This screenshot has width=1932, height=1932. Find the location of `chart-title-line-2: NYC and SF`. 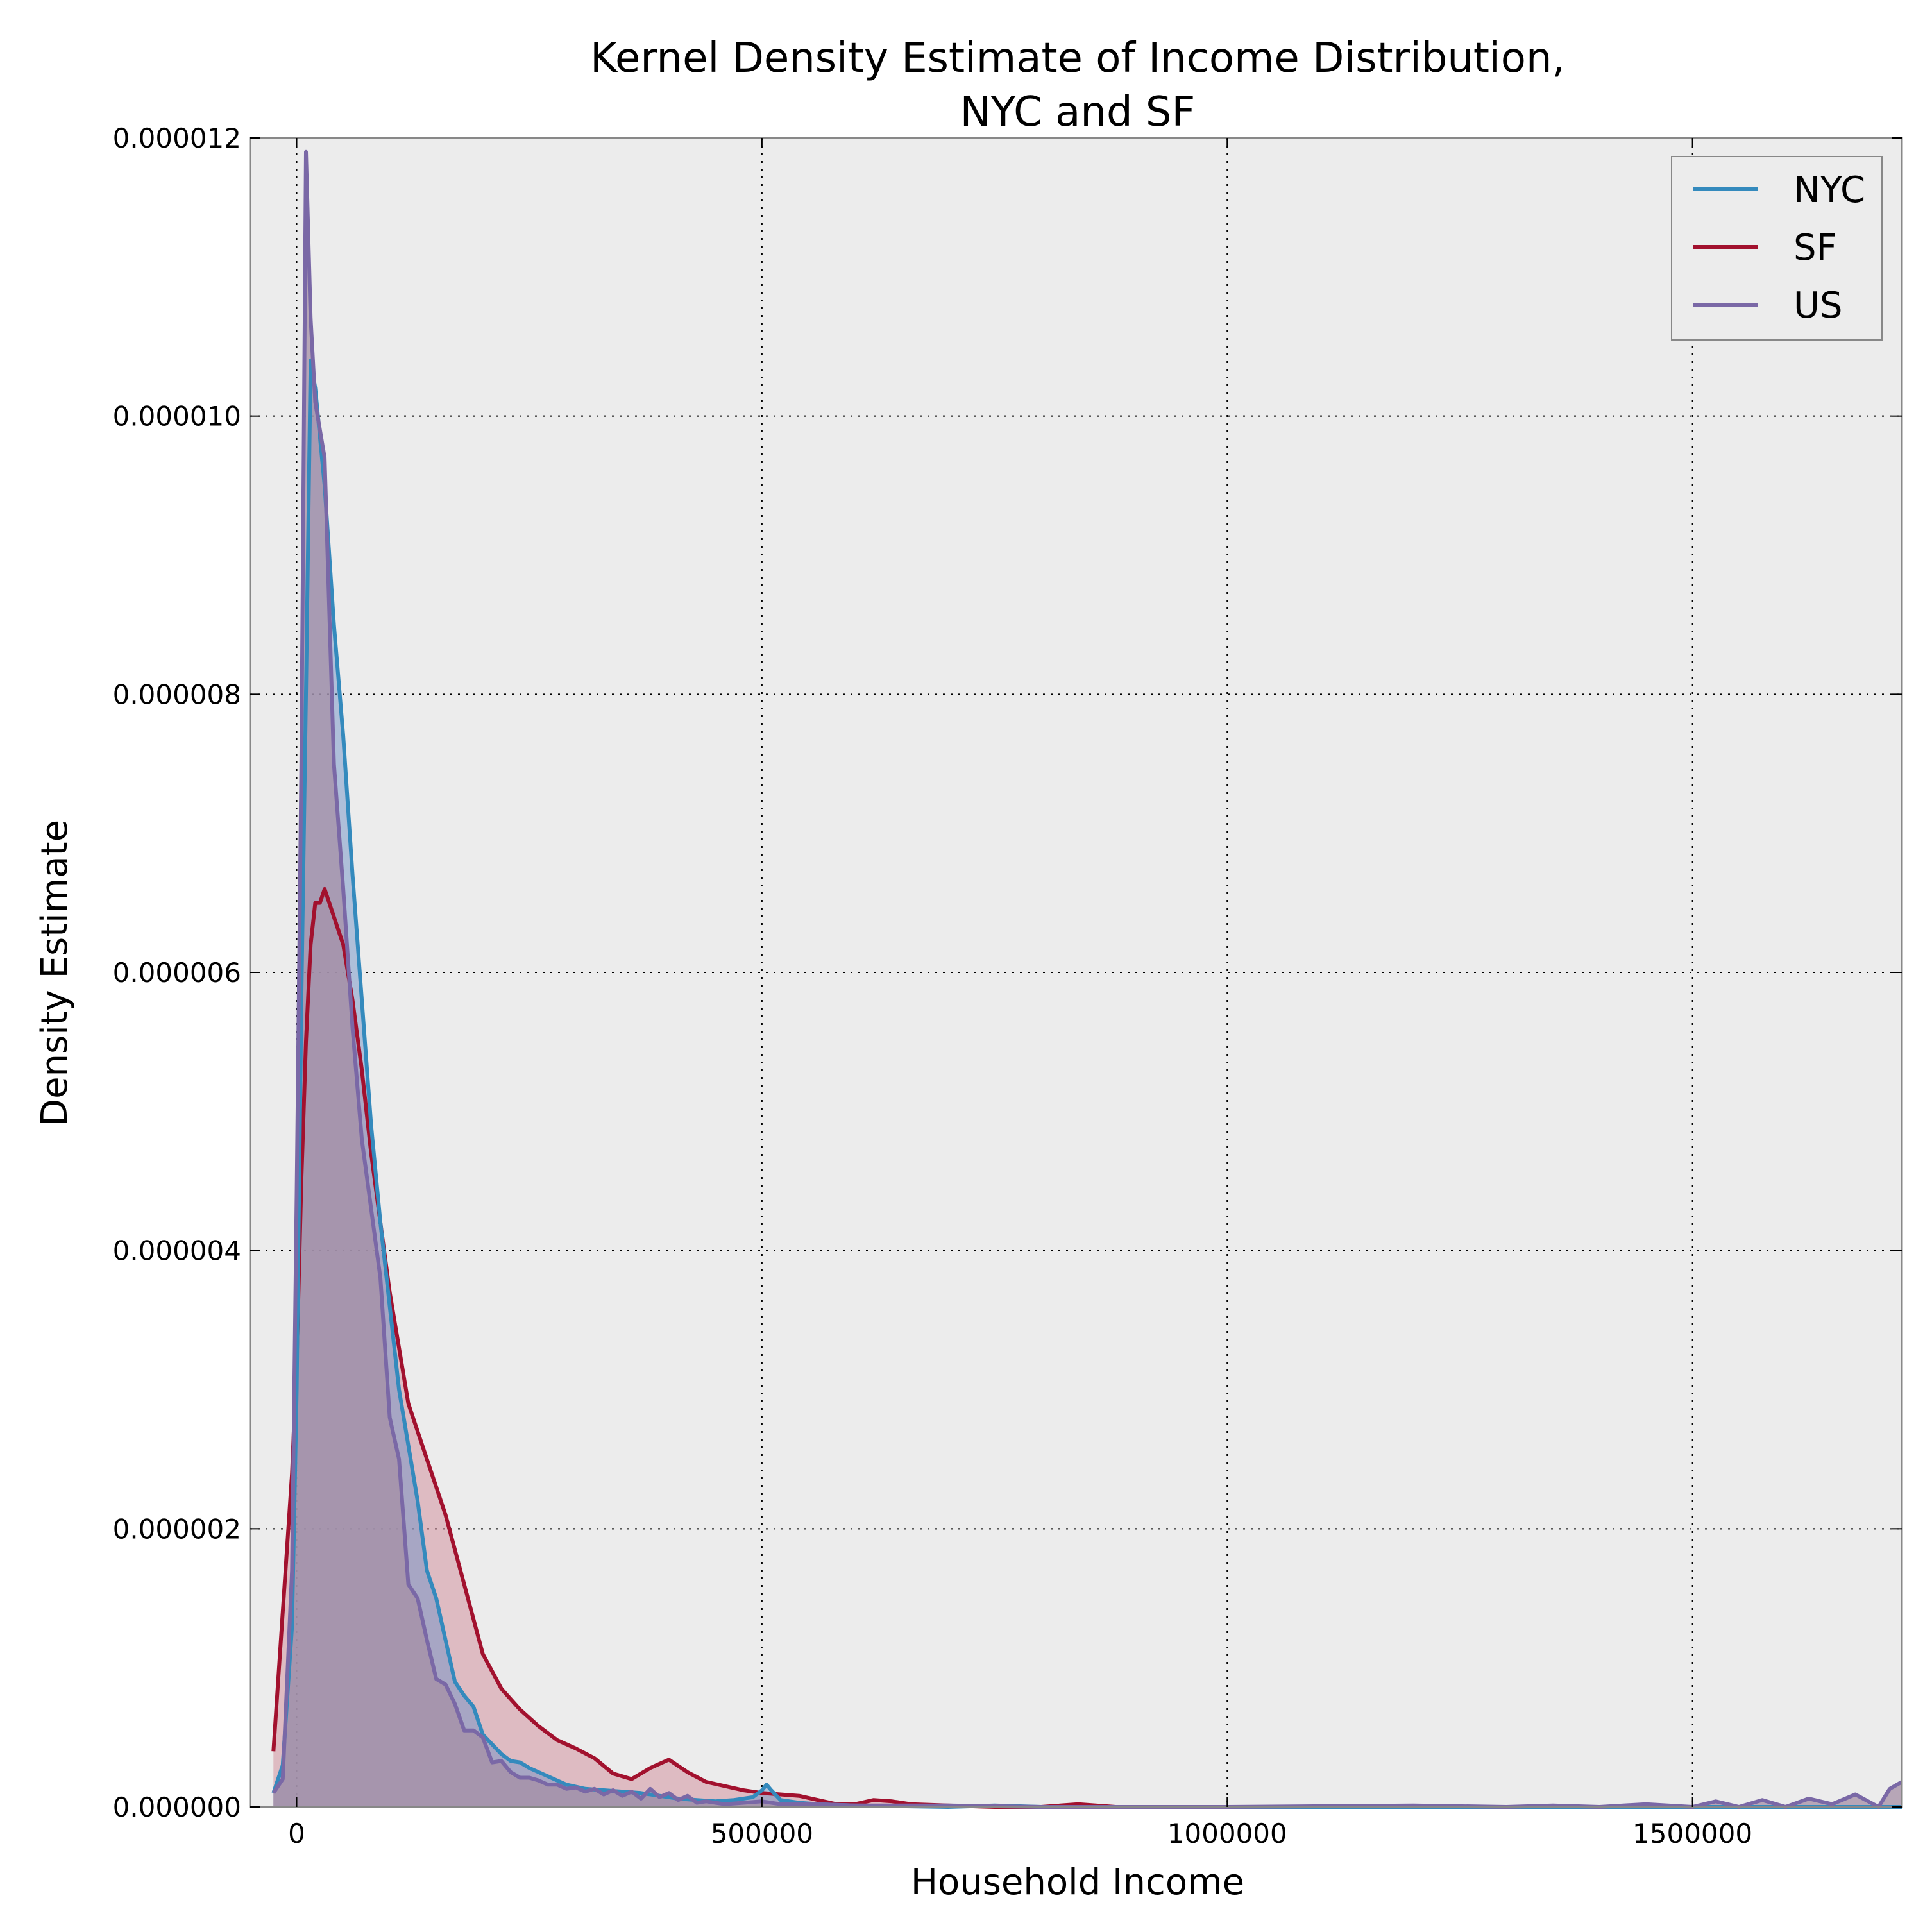

chart-title-line-2: NYC and SF is located at coordinates (1078, 112).